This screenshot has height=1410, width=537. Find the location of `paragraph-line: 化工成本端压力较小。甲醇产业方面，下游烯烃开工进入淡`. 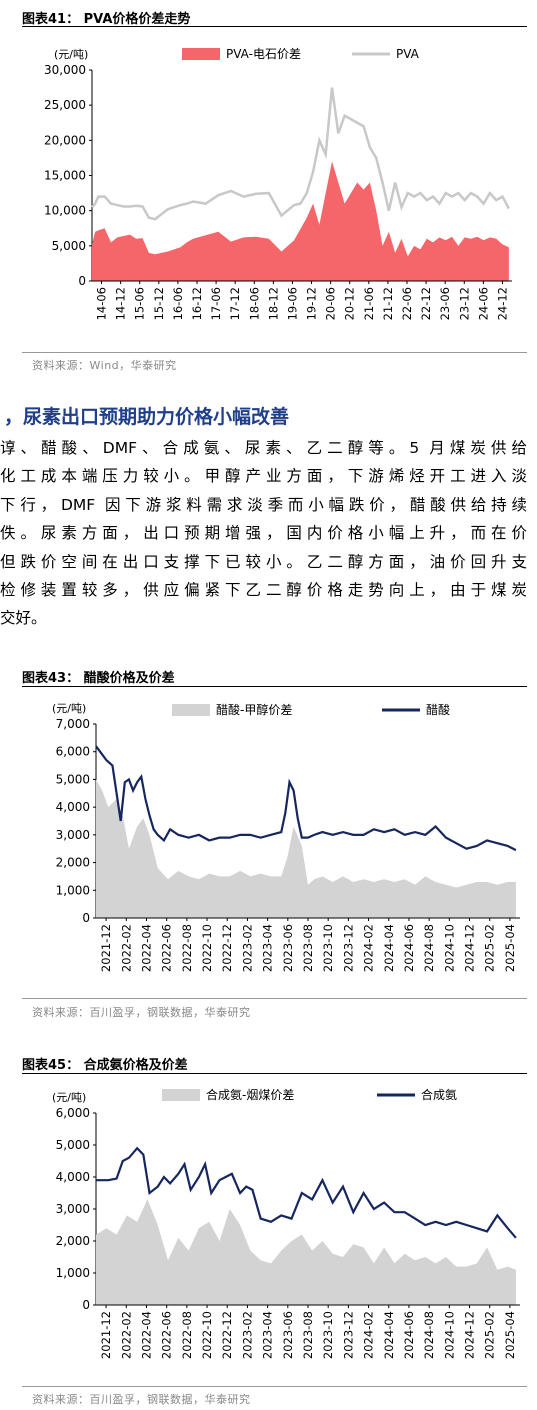

paragraph-line: 化工成本端压力较小。甲醇产业方面，下游烯烃开工进入淡 is located at coordinates (263, 476).